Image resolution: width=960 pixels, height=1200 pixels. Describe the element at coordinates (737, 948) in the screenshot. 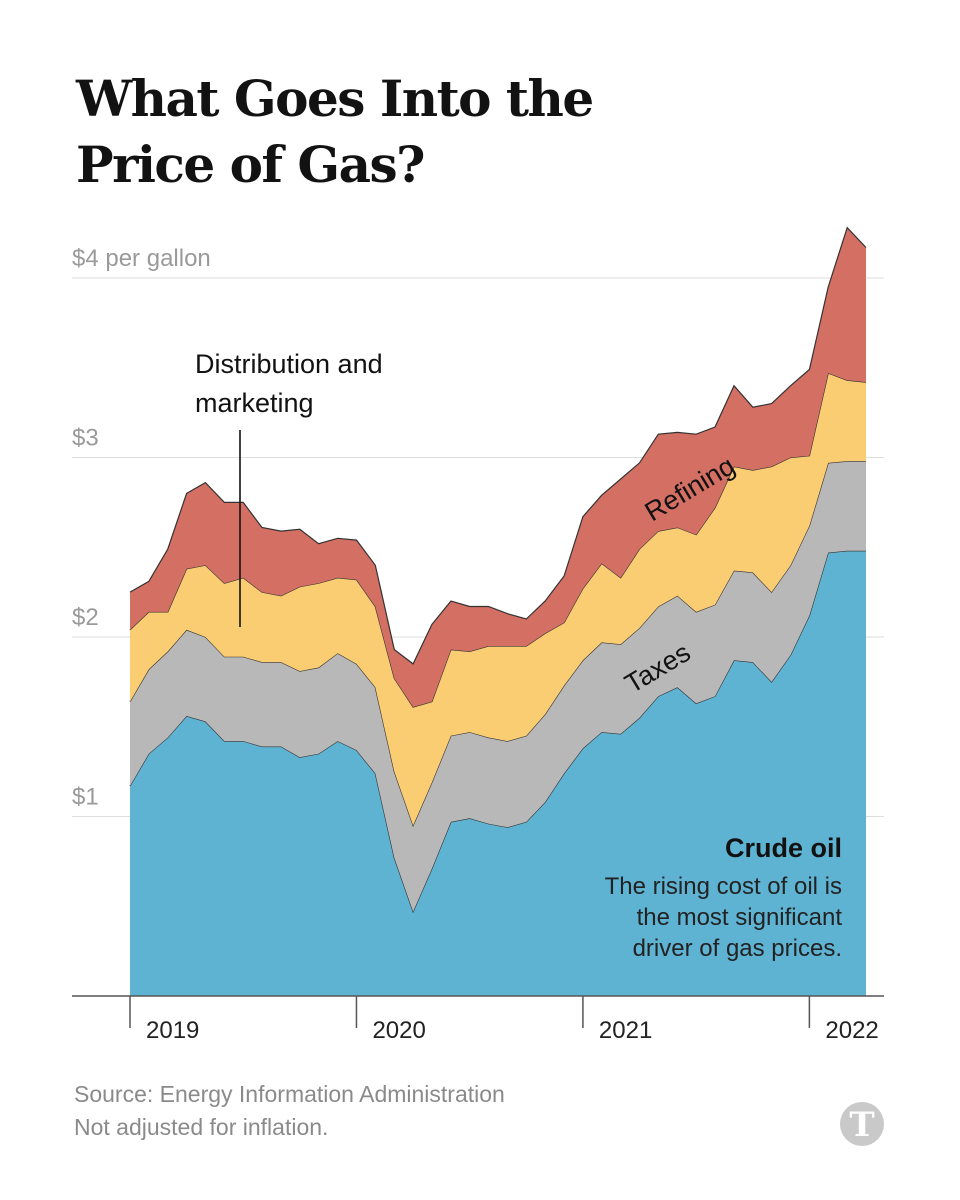

I see `crude-oil-desc-line-3: driver of gas prices.` at that location.